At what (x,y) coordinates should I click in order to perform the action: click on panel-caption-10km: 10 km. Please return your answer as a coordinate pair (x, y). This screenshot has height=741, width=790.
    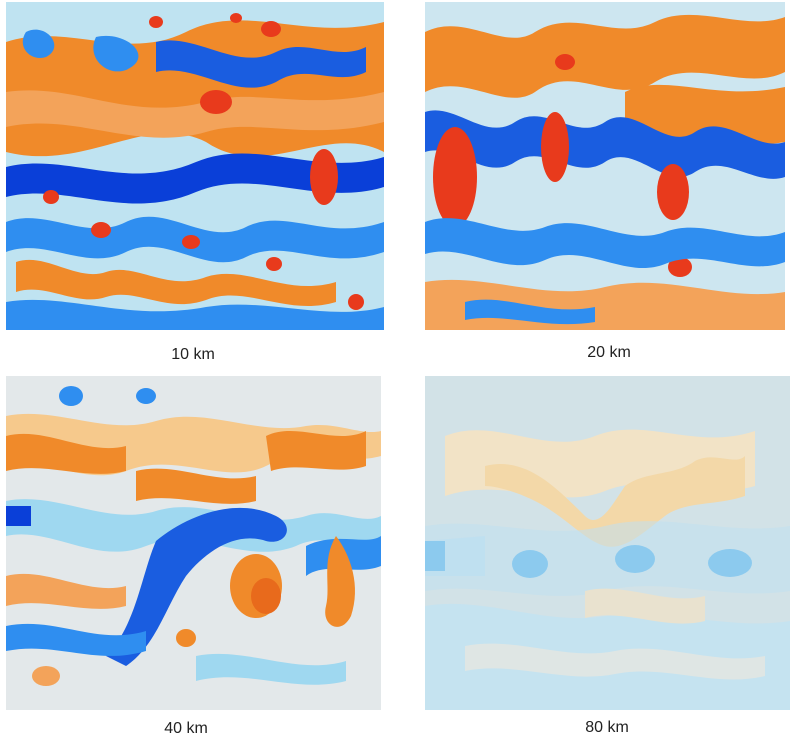
    Looking at the image, I should click on (193, 354).